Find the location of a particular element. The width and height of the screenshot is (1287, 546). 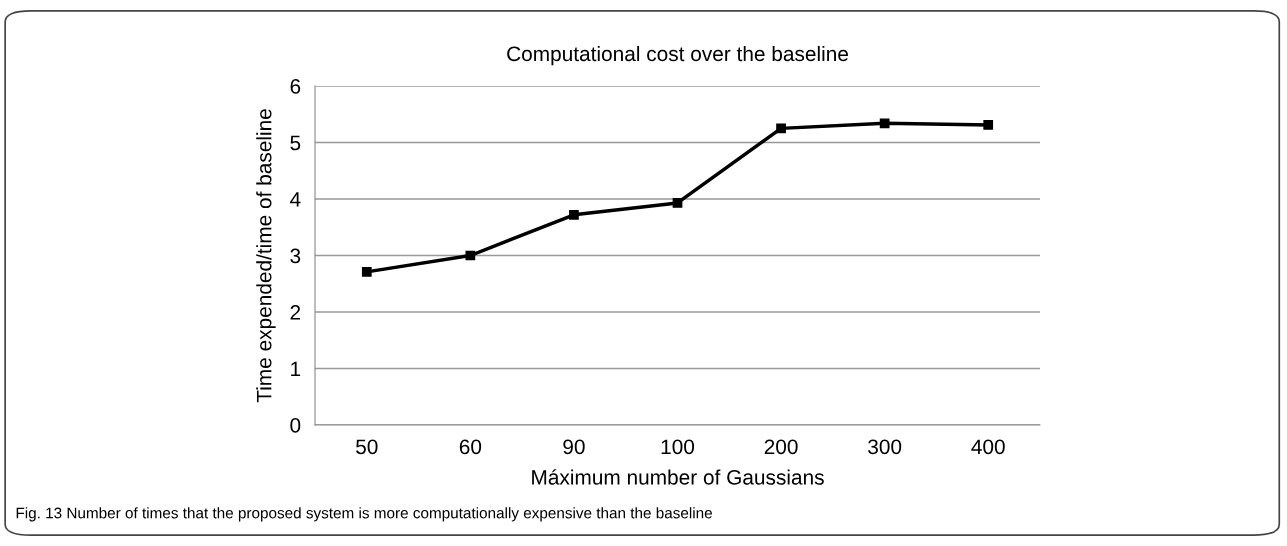

x-tick-label: 400 is located at coordinates (988, 447).